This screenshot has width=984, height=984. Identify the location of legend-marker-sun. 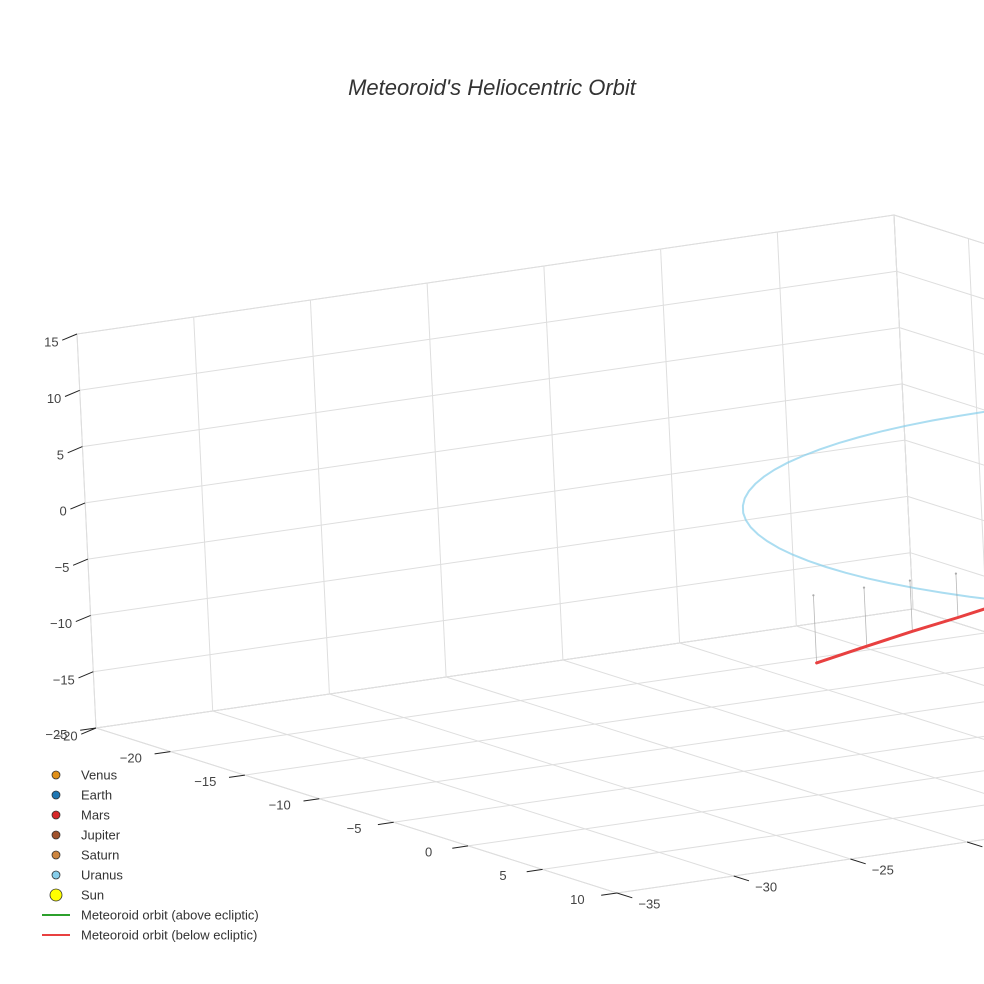
(56, 895).